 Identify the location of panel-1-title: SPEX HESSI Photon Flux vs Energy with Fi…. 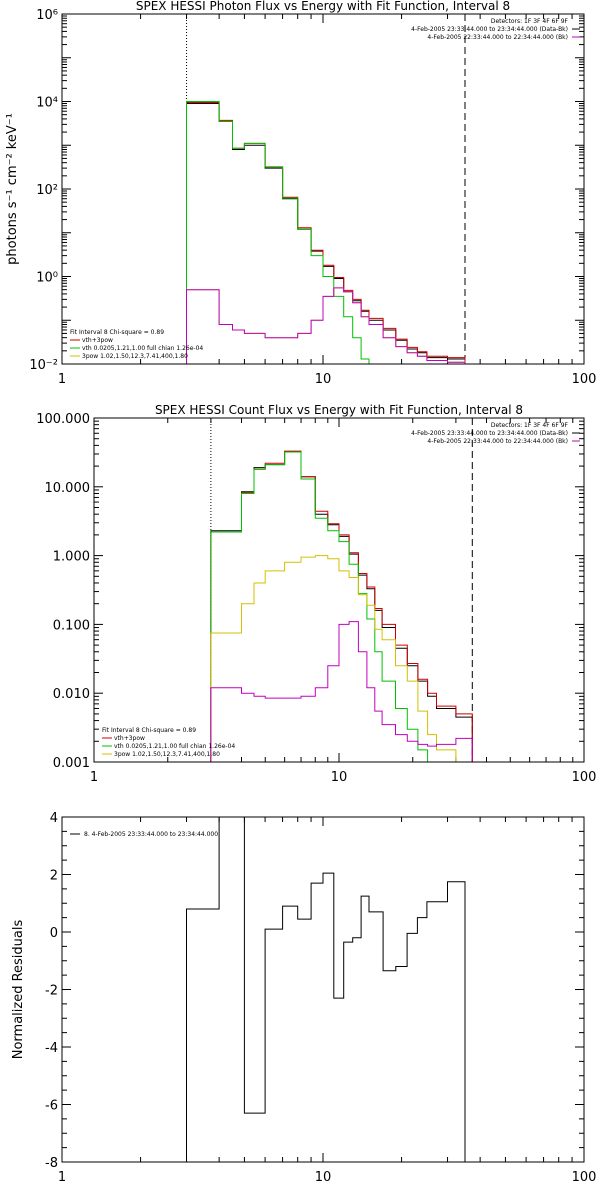
(323, 6).